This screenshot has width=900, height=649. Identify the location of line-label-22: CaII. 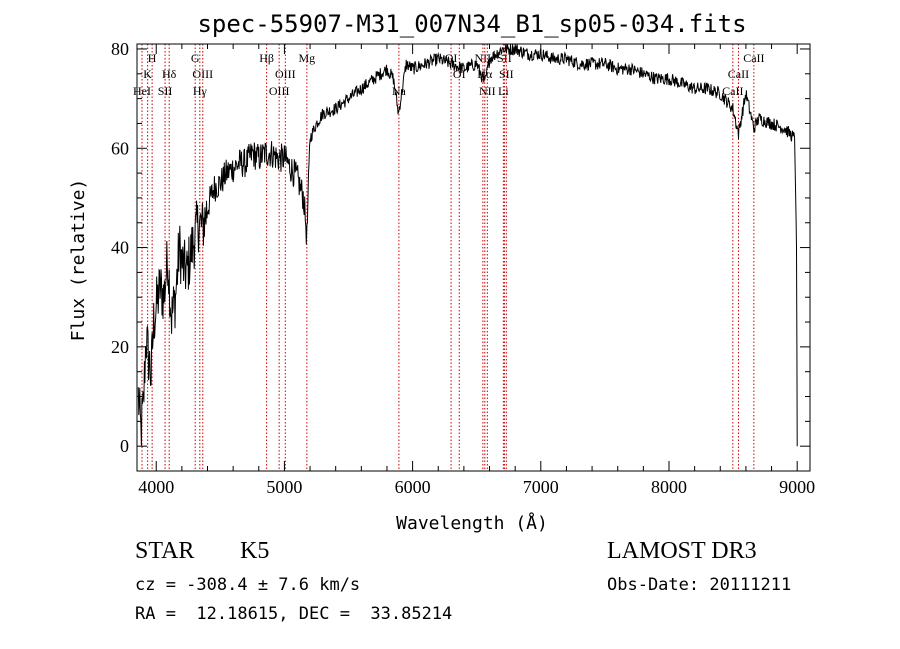
(738, 74).